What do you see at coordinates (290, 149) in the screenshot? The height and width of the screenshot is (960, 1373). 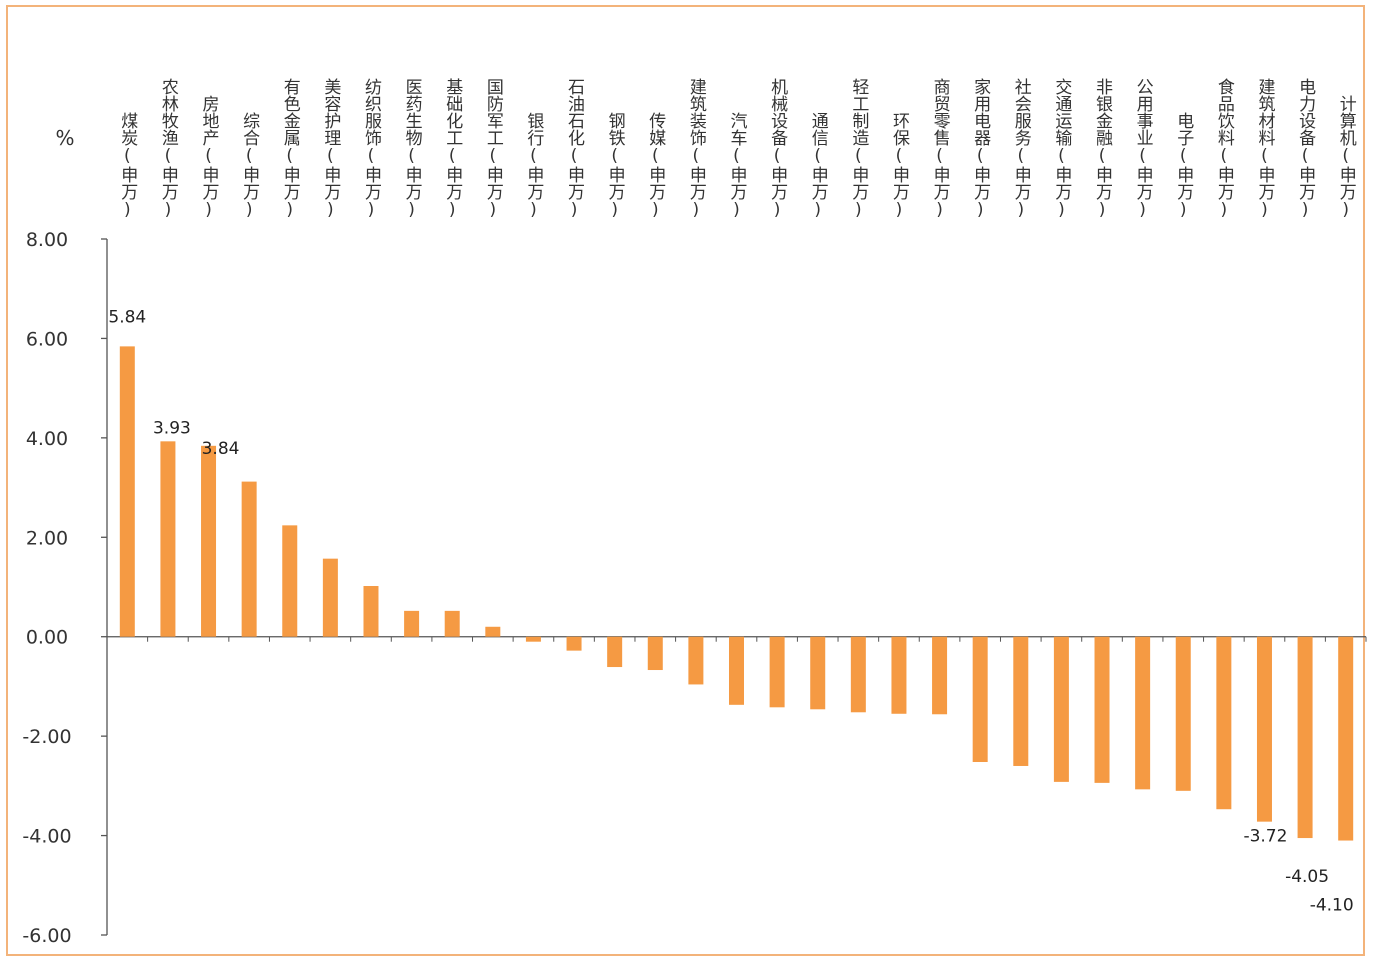 I see `category-label: 有色金属(申万)` at bounding box center [290, 149].